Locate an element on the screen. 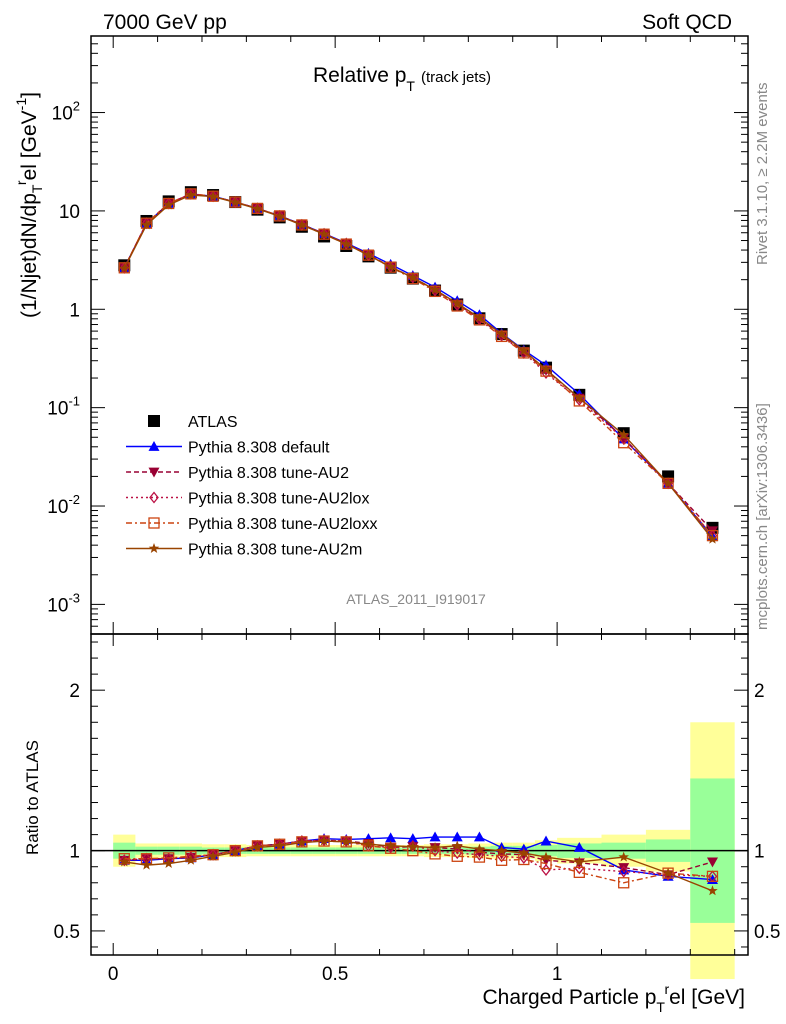 The width and height of the screenshot is (786, 1024). analysis-watermark: ATLAS_2011_I919017 is located at coordinates (416, 599).